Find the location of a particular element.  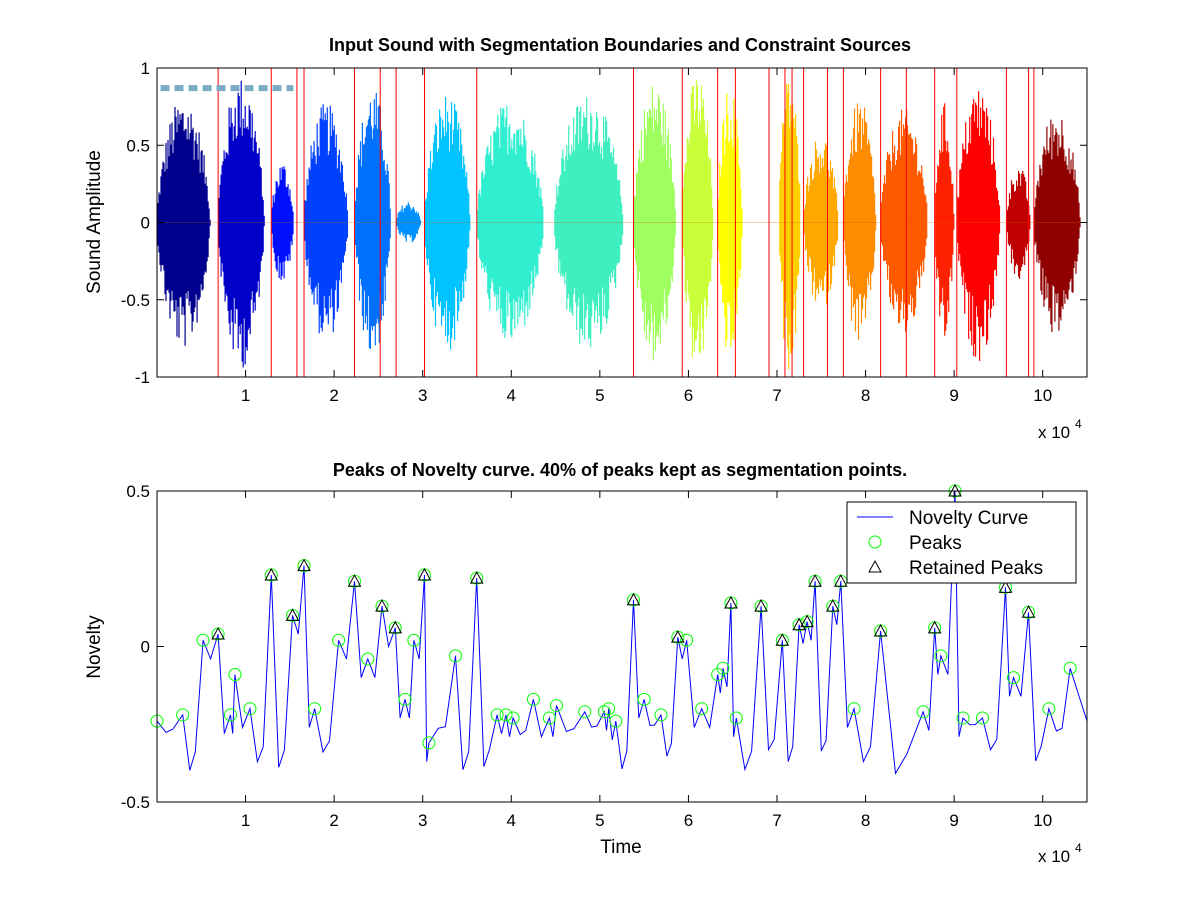

novelty-y-axis-label: Novelty is located at coordinates (94, 647).